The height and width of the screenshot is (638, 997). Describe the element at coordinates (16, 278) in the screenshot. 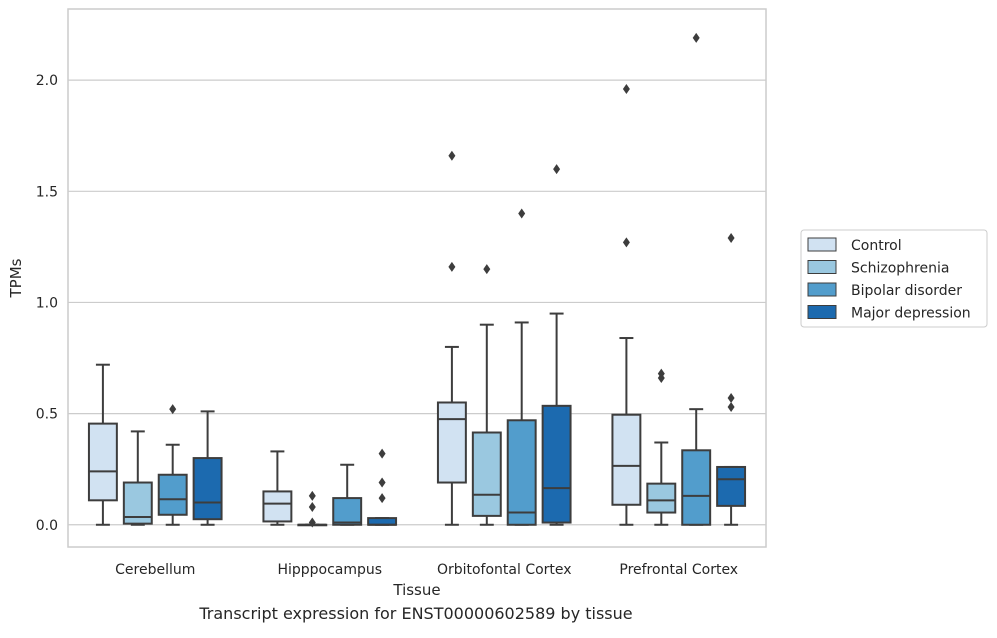

I see `y-axis-label: TPMs` at that location.